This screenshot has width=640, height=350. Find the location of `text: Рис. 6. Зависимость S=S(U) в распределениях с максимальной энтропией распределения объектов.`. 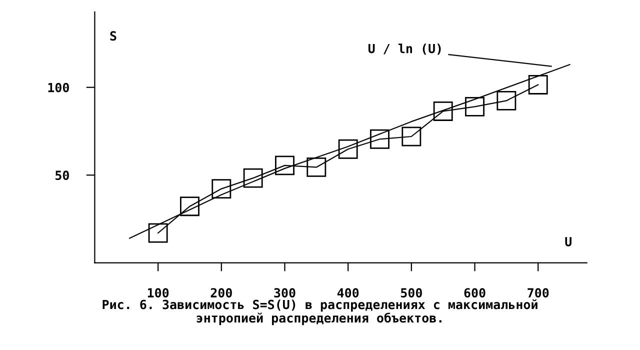

text: Рис. 6. Зависимость S=S(U) в распределениях с максимальной энтропией распределения объектов. is located at coordinates (320, 312).